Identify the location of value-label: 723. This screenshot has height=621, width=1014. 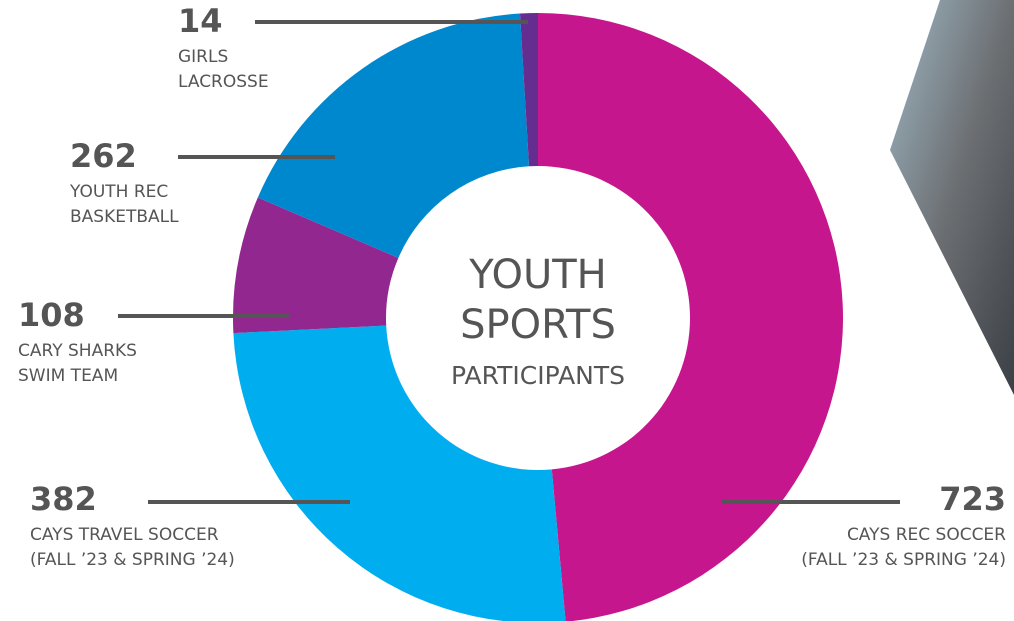
(972, 499).